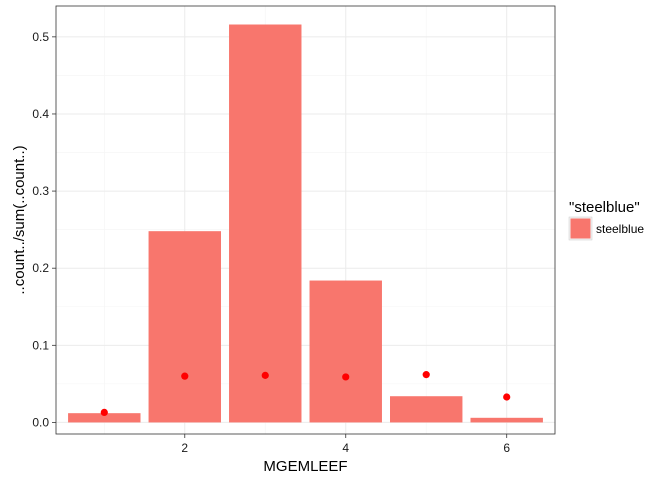 The image size is (672, 480). I want to click on y-tick-label: 0.5, so click(40, 37).